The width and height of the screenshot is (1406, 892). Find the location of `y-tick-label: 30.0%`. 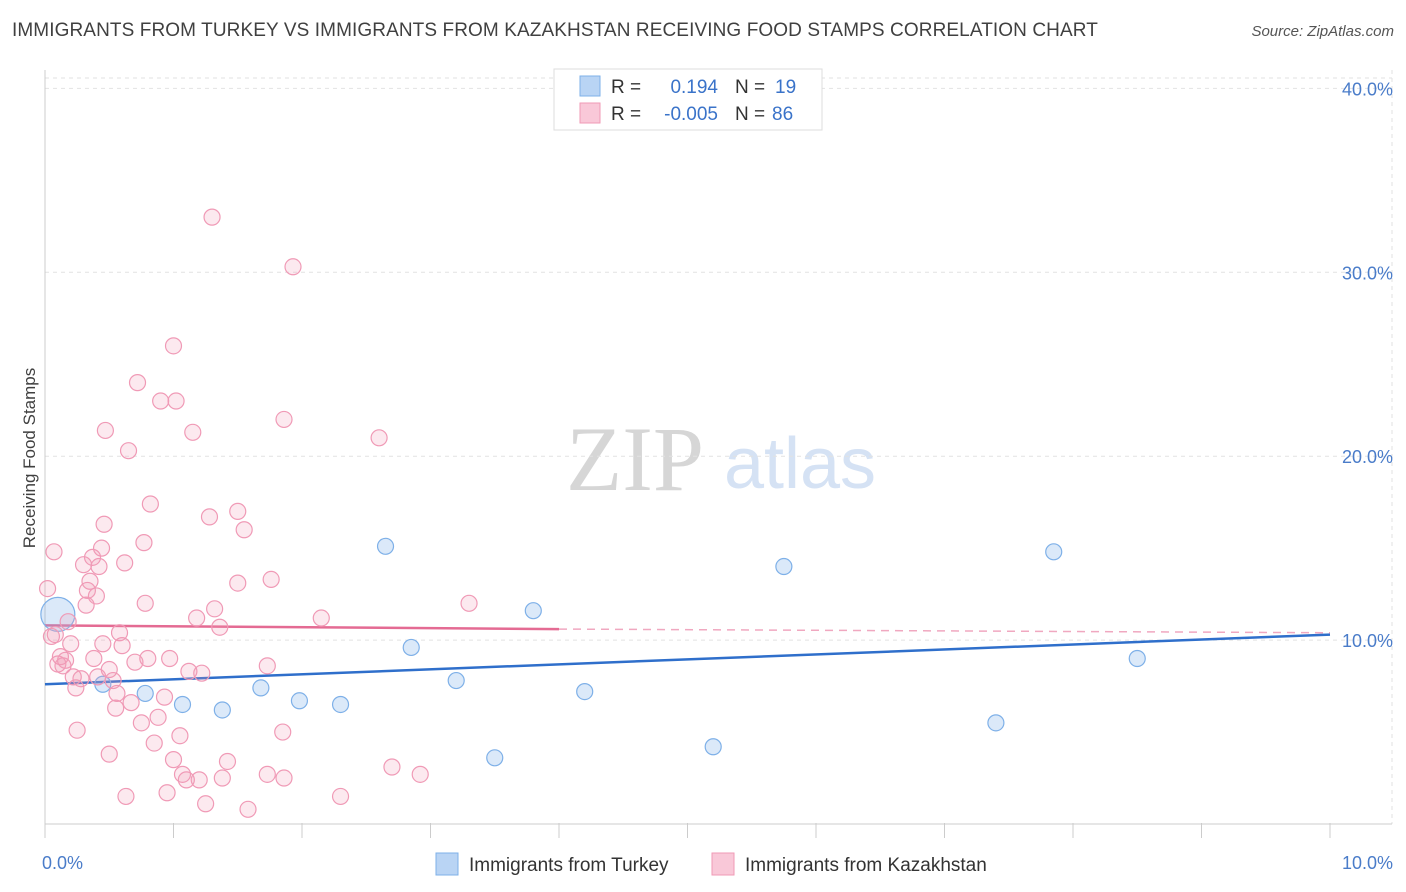

y-tick-label: 30.0% is located at coordinates (1367, 273).